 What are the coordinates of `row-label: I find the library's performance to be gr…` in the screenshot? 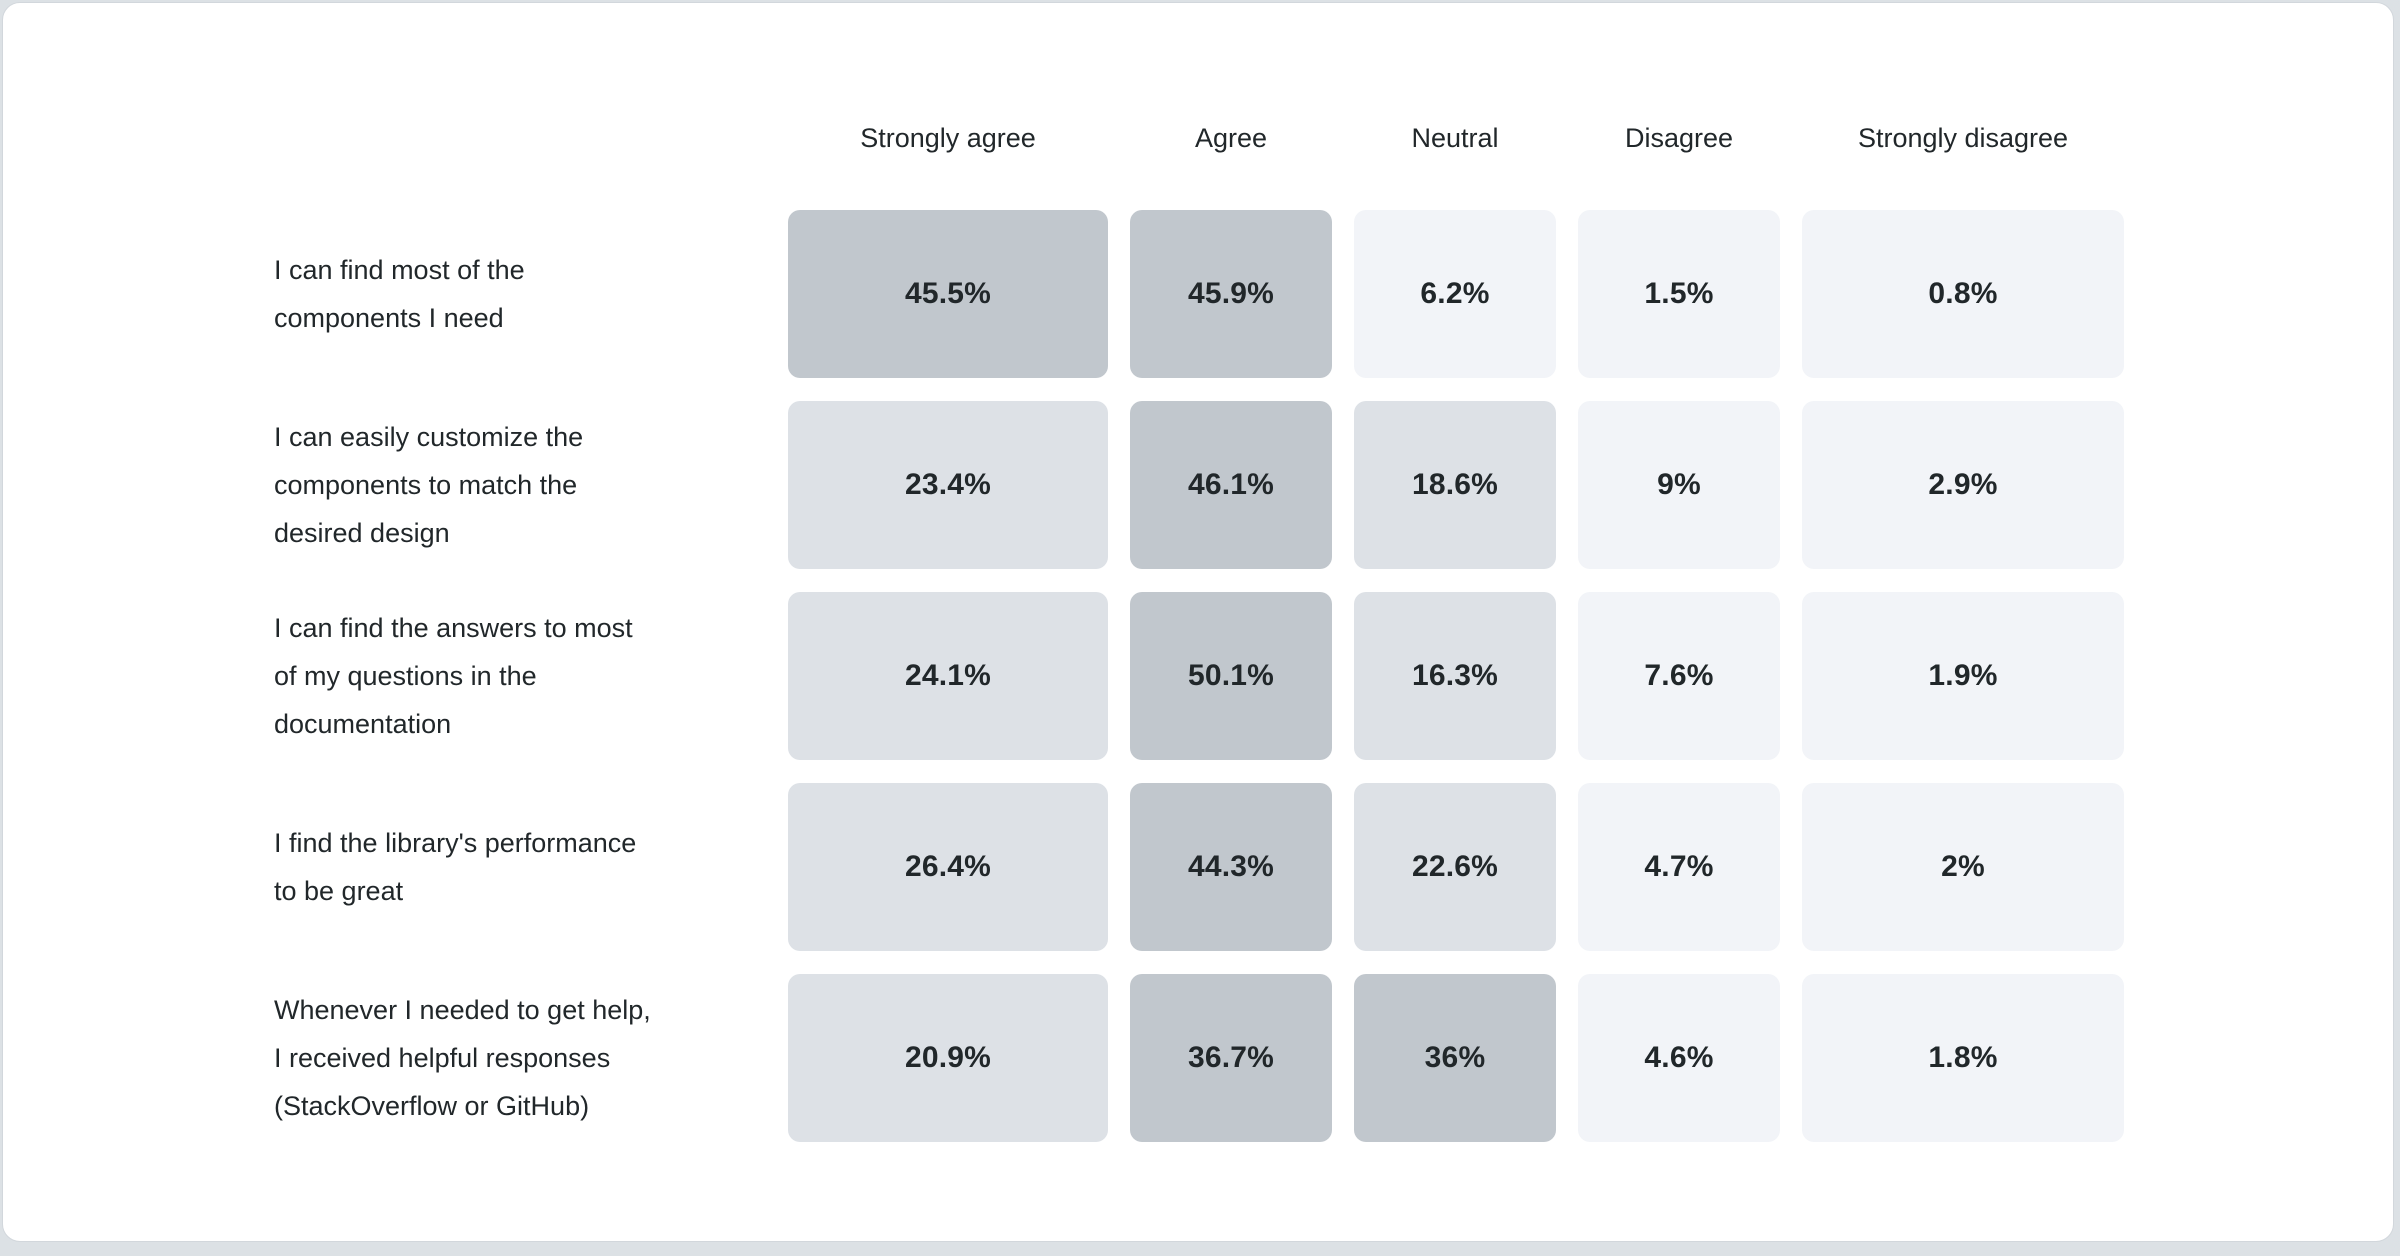 It's located at (520, 867).